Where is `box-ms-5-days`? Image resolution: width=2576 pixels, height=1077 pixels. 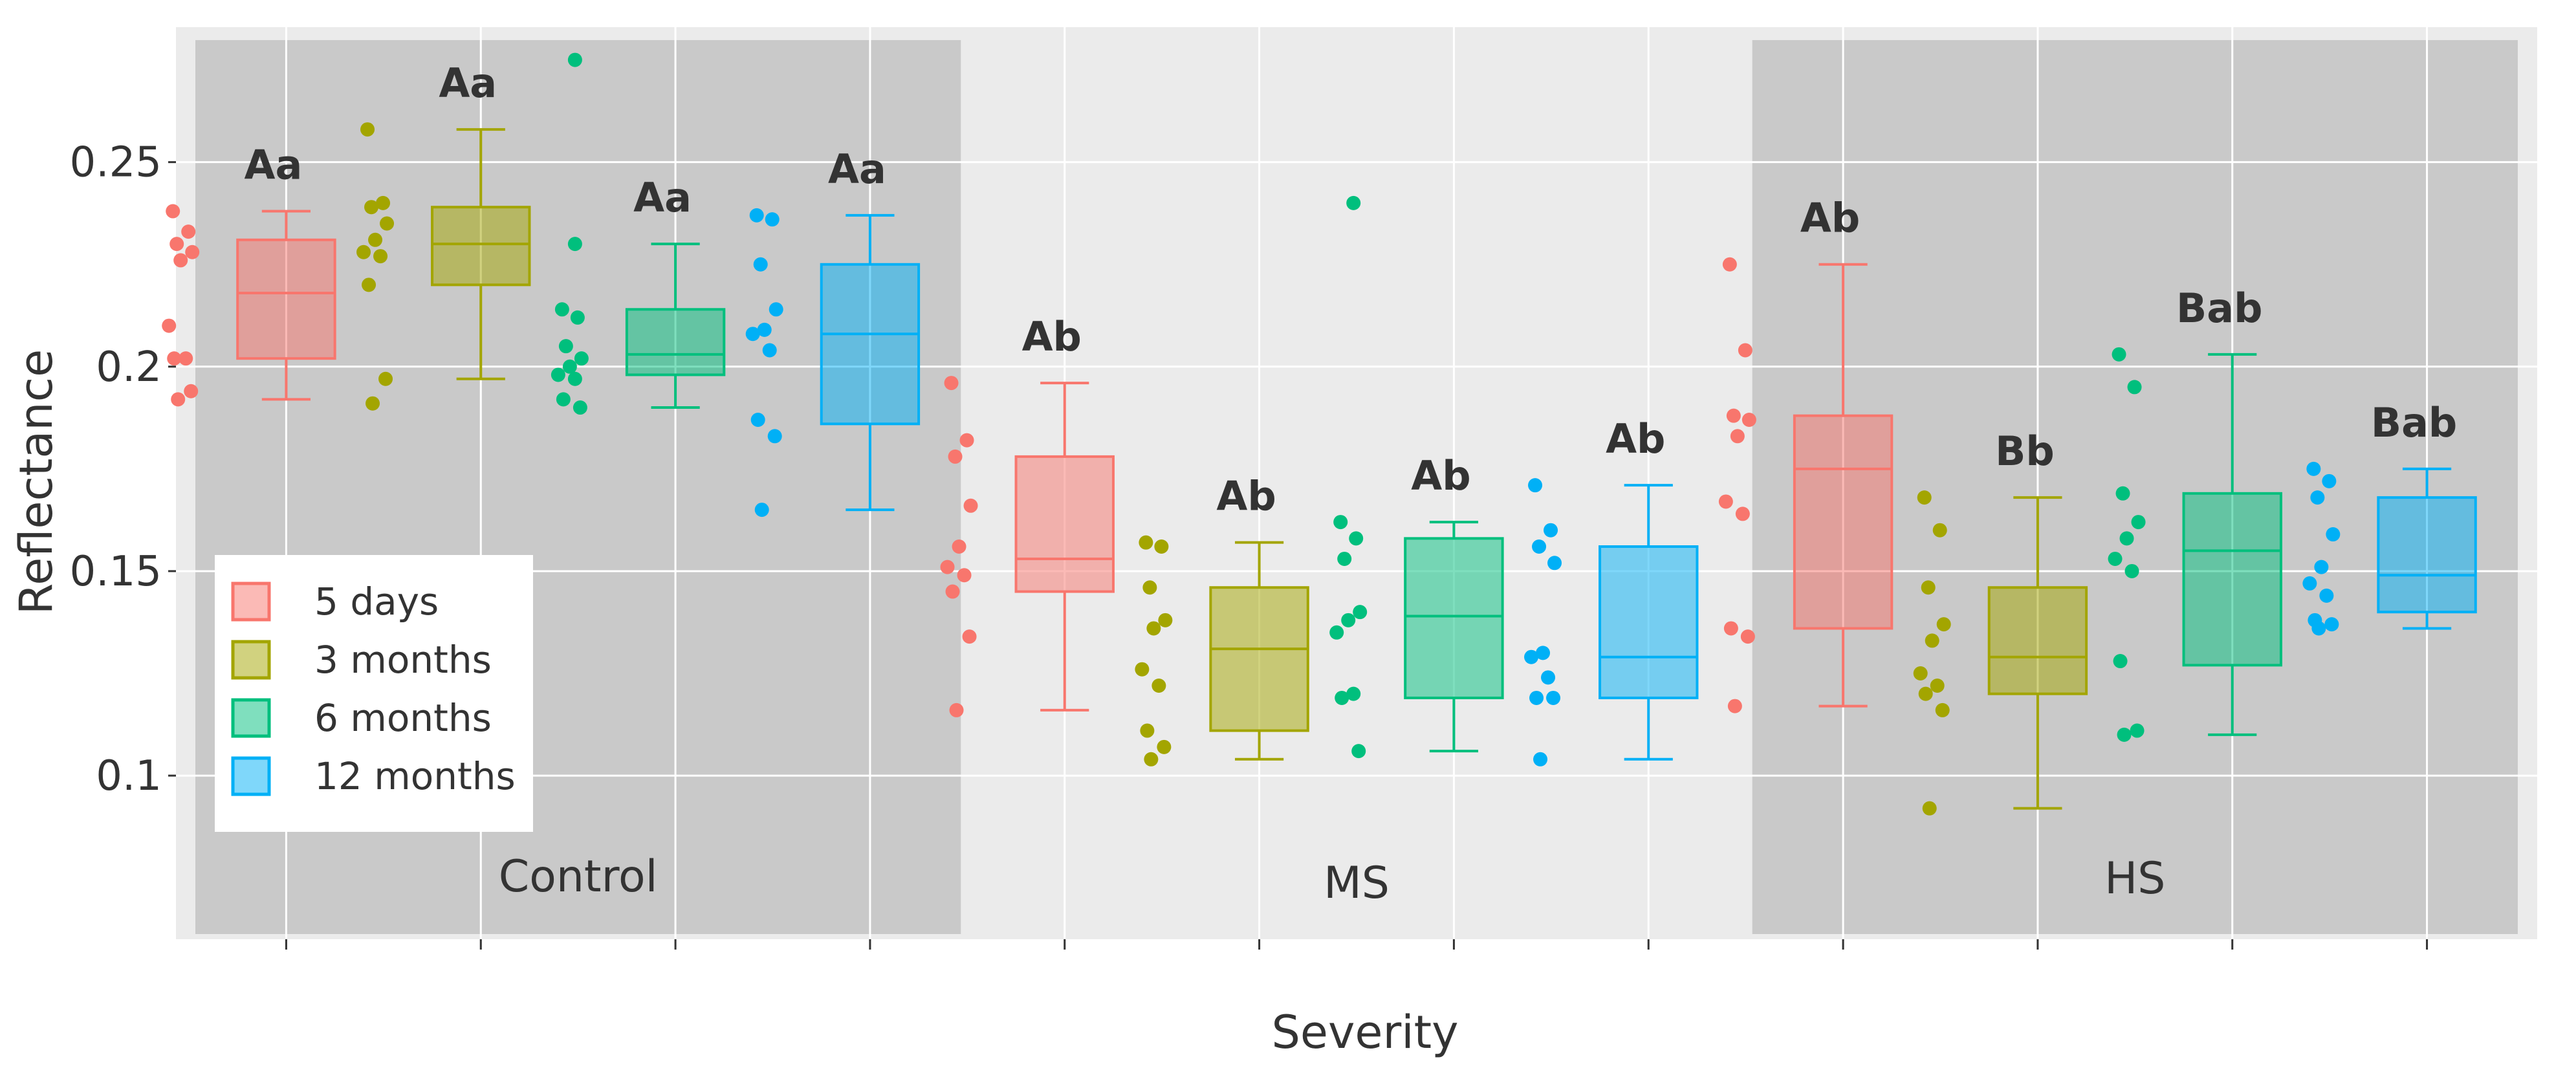
box-ms-5-days is located at coordinates (1064, 547).